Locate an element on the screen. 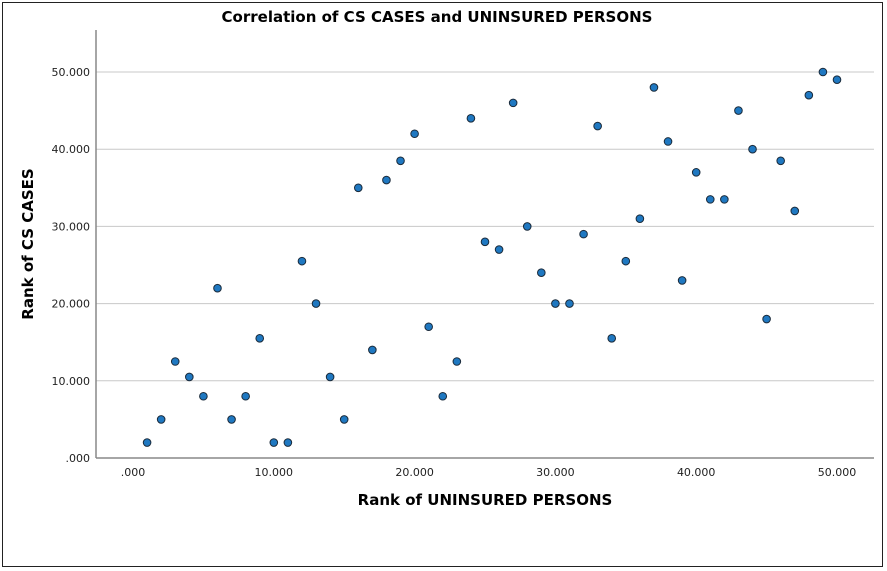 The width and height of the screenshot is (887, 571). y-tick-label: 20.000 is located at coordinates (71, 304).